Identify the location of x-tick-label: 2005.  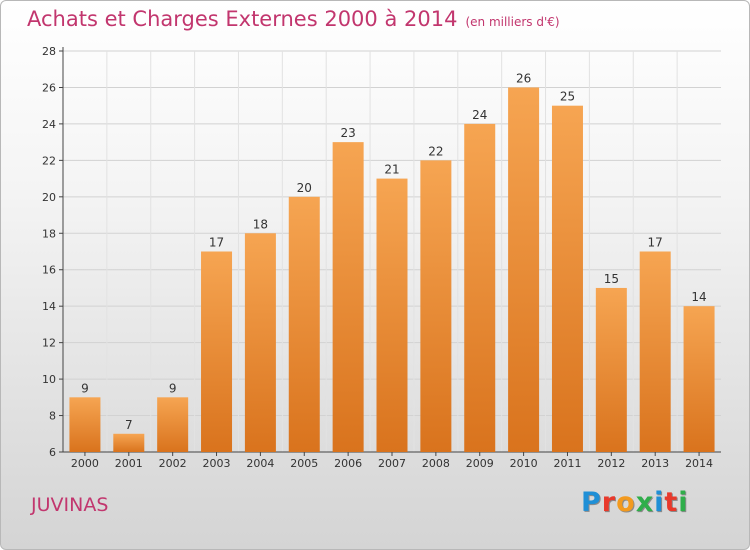
(304, 463).